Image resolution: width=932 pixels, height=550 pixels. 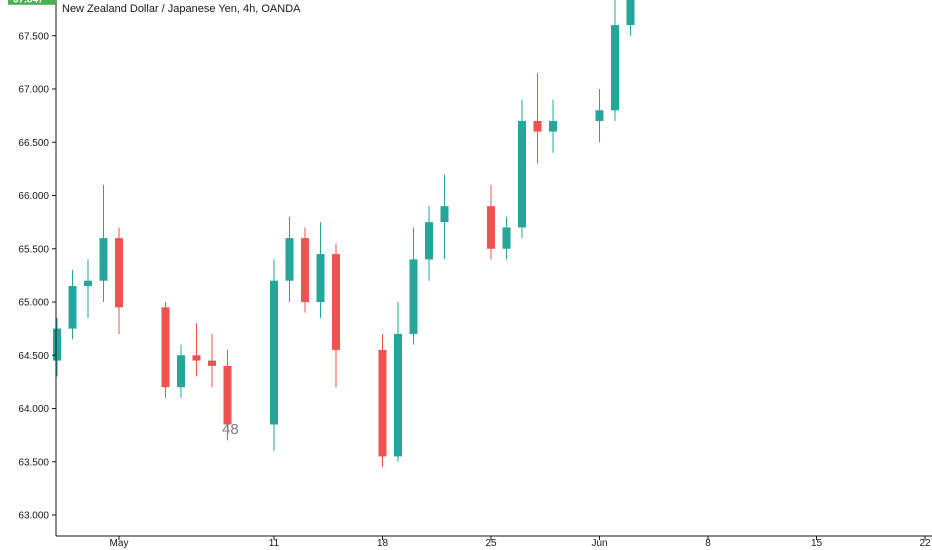 I want to click on price-badge-bg, so click(x=32, y=2).